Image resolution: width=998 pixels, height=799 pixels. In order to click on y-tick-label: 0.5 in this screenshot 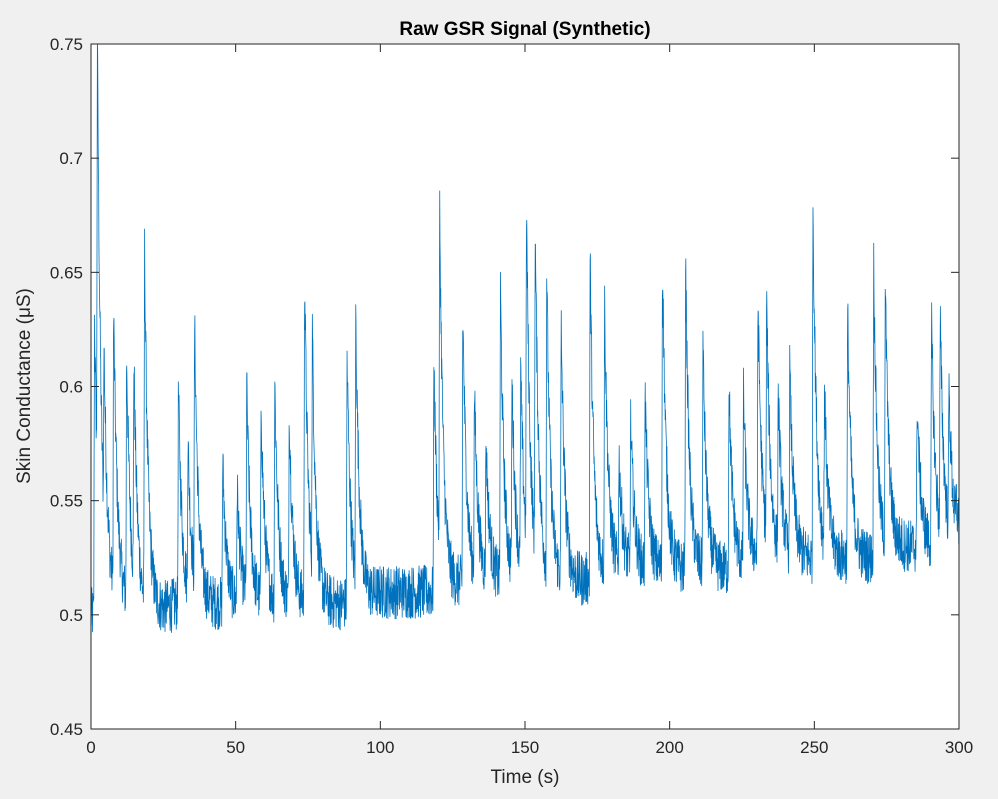, I will do `click(71, 615)`.